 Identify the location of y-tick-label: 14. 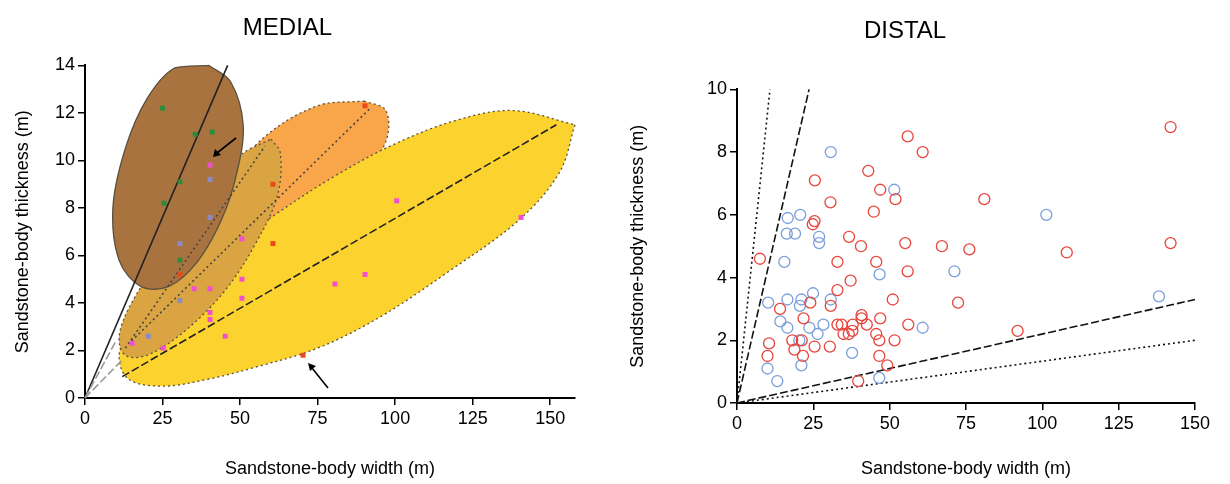
(64, 64).